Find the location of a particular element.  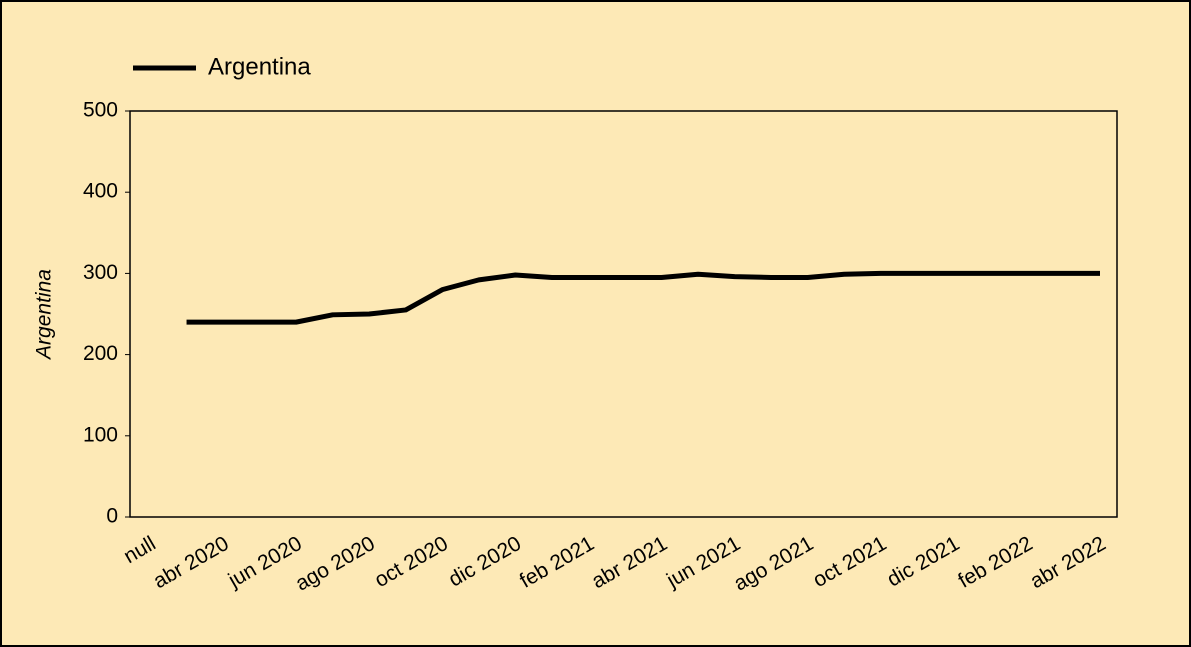

y-tick-label: 500 is located at coordinates (100, 110).